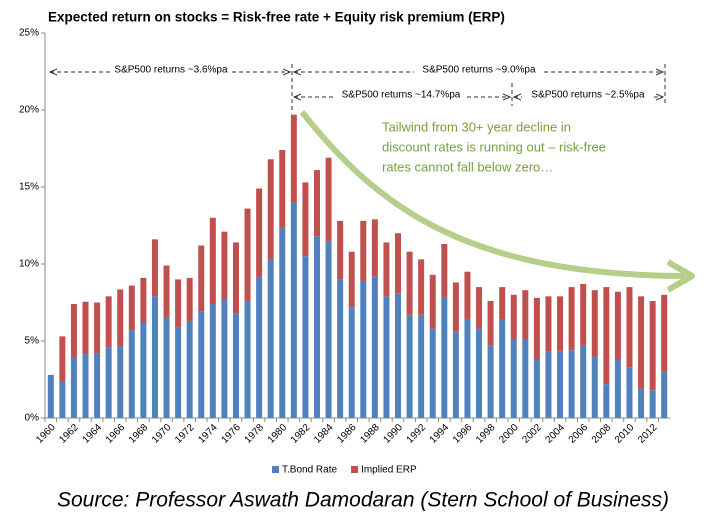  I want to click on x-tick-label: 1998, so click(486, 434).